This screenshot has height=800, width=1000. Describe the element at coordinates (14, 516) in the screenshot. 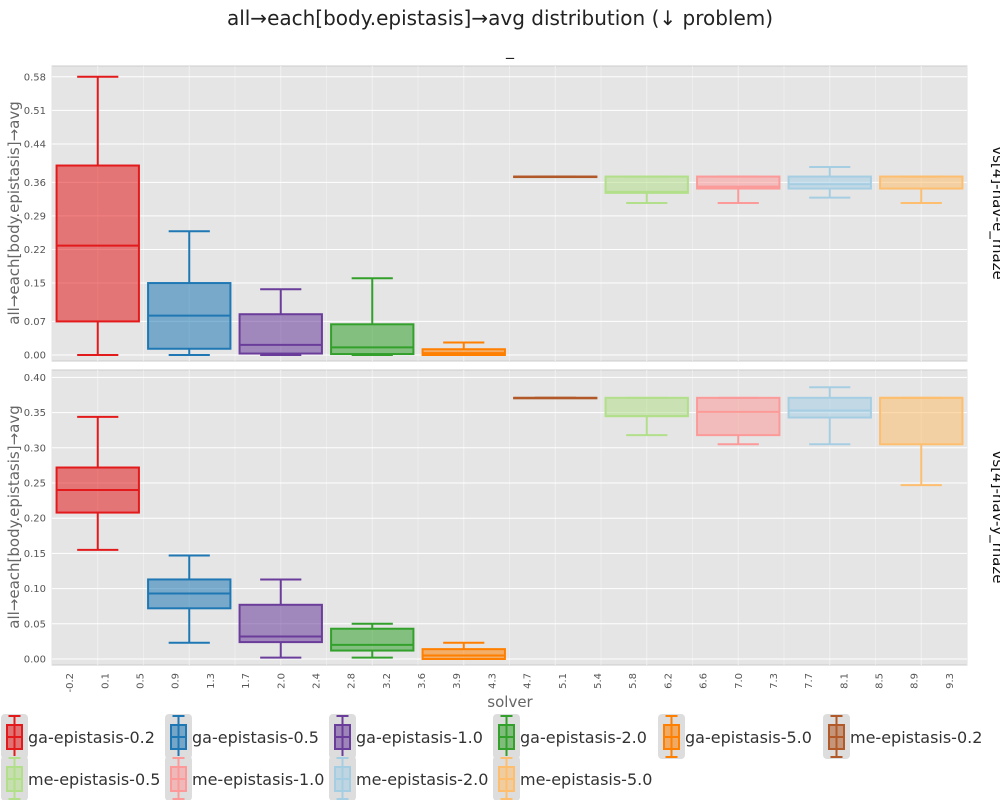

I see `y-axis-label-bottom: all→each[body.epistasis]→avg` at that location.